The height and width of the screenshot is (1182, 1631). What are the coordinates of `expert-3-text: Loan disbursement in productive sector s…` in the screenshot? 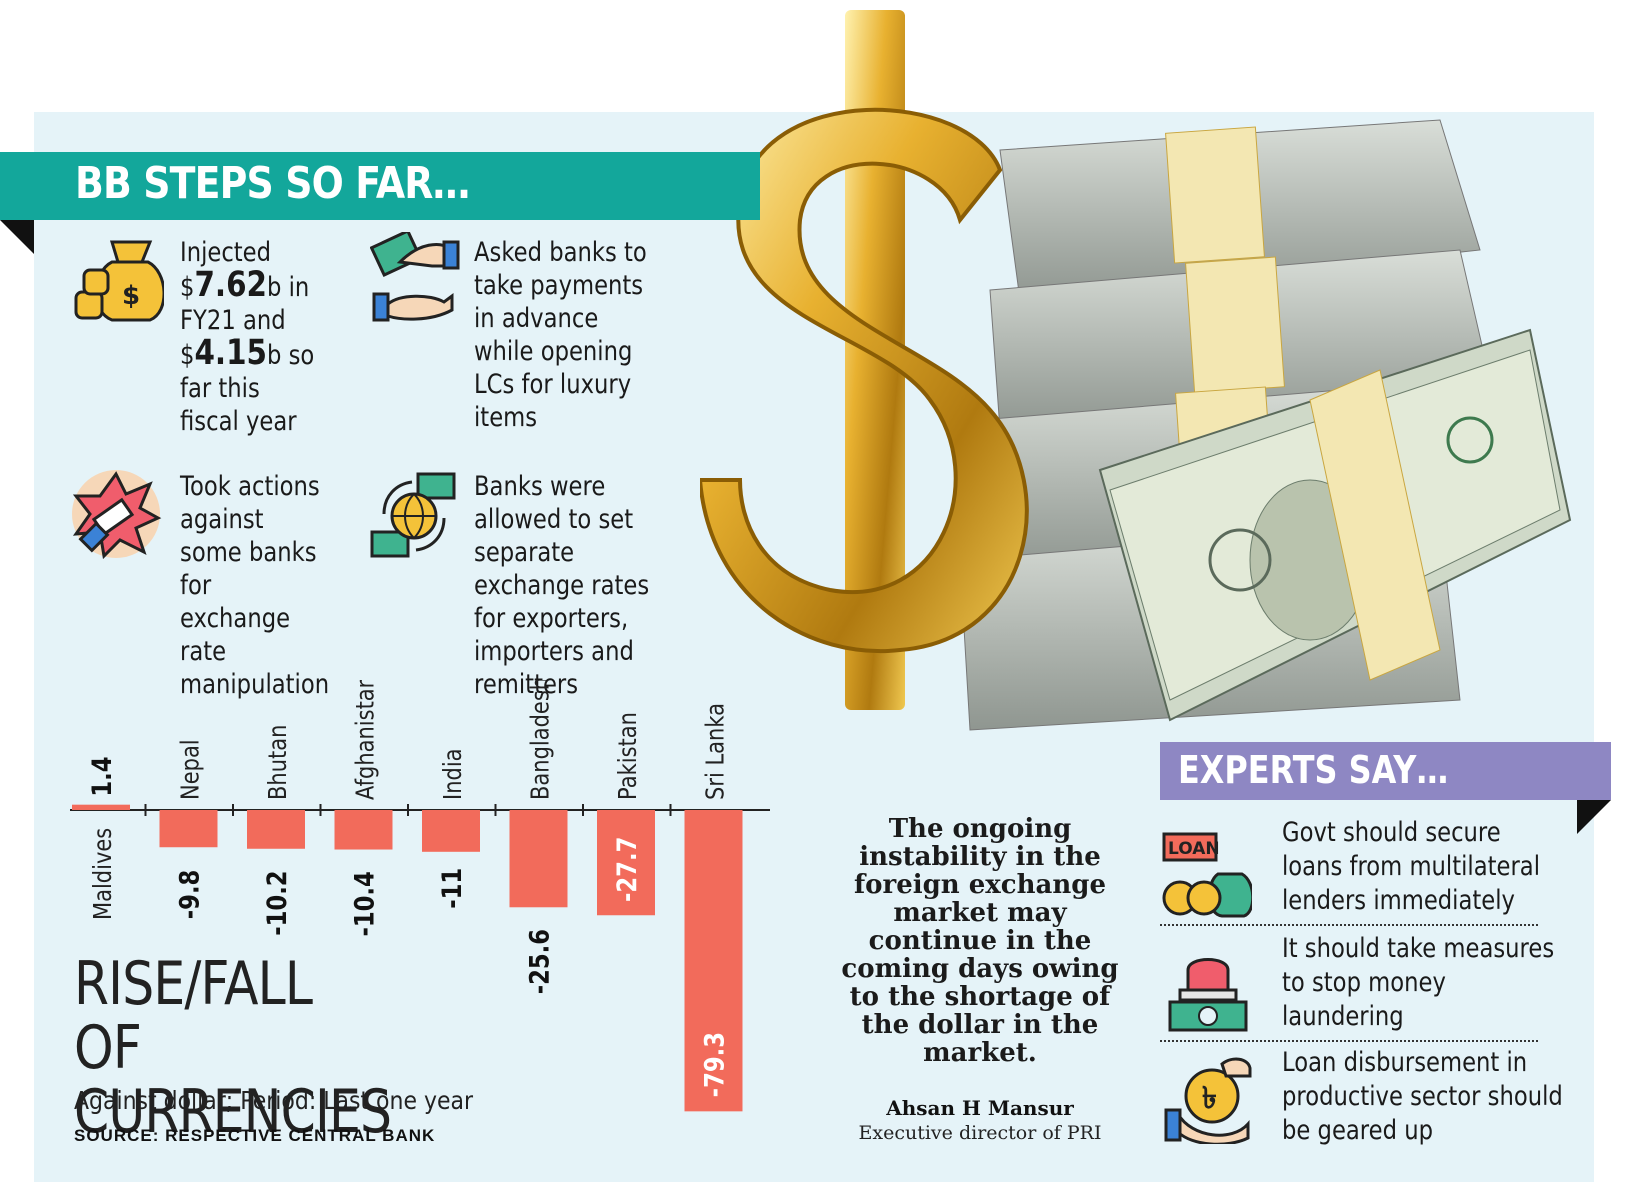 It's located at (1422, 1096).